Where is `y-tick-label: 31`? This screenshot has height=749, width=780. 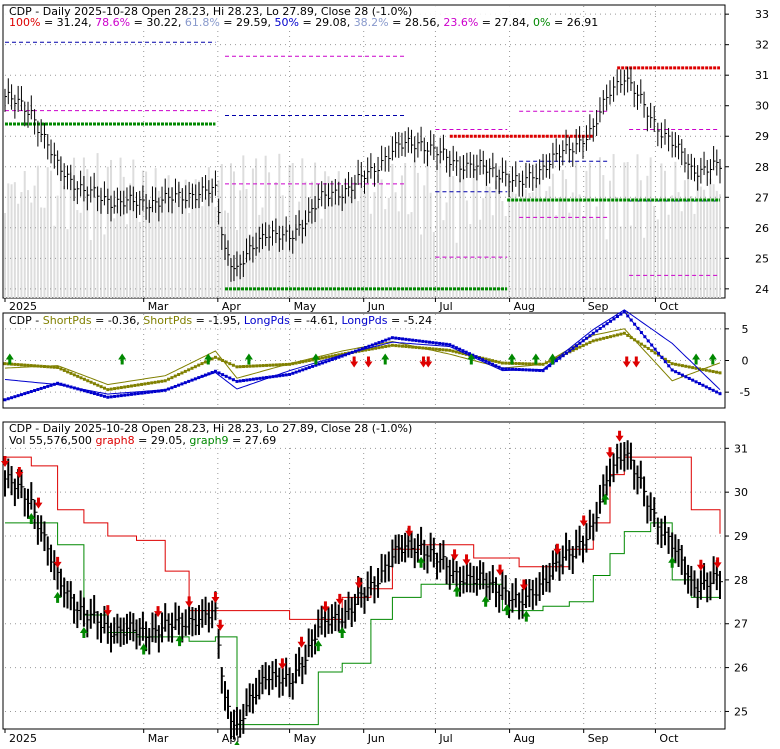 y-tick-label: 31 is located at coordinates (741, 448).